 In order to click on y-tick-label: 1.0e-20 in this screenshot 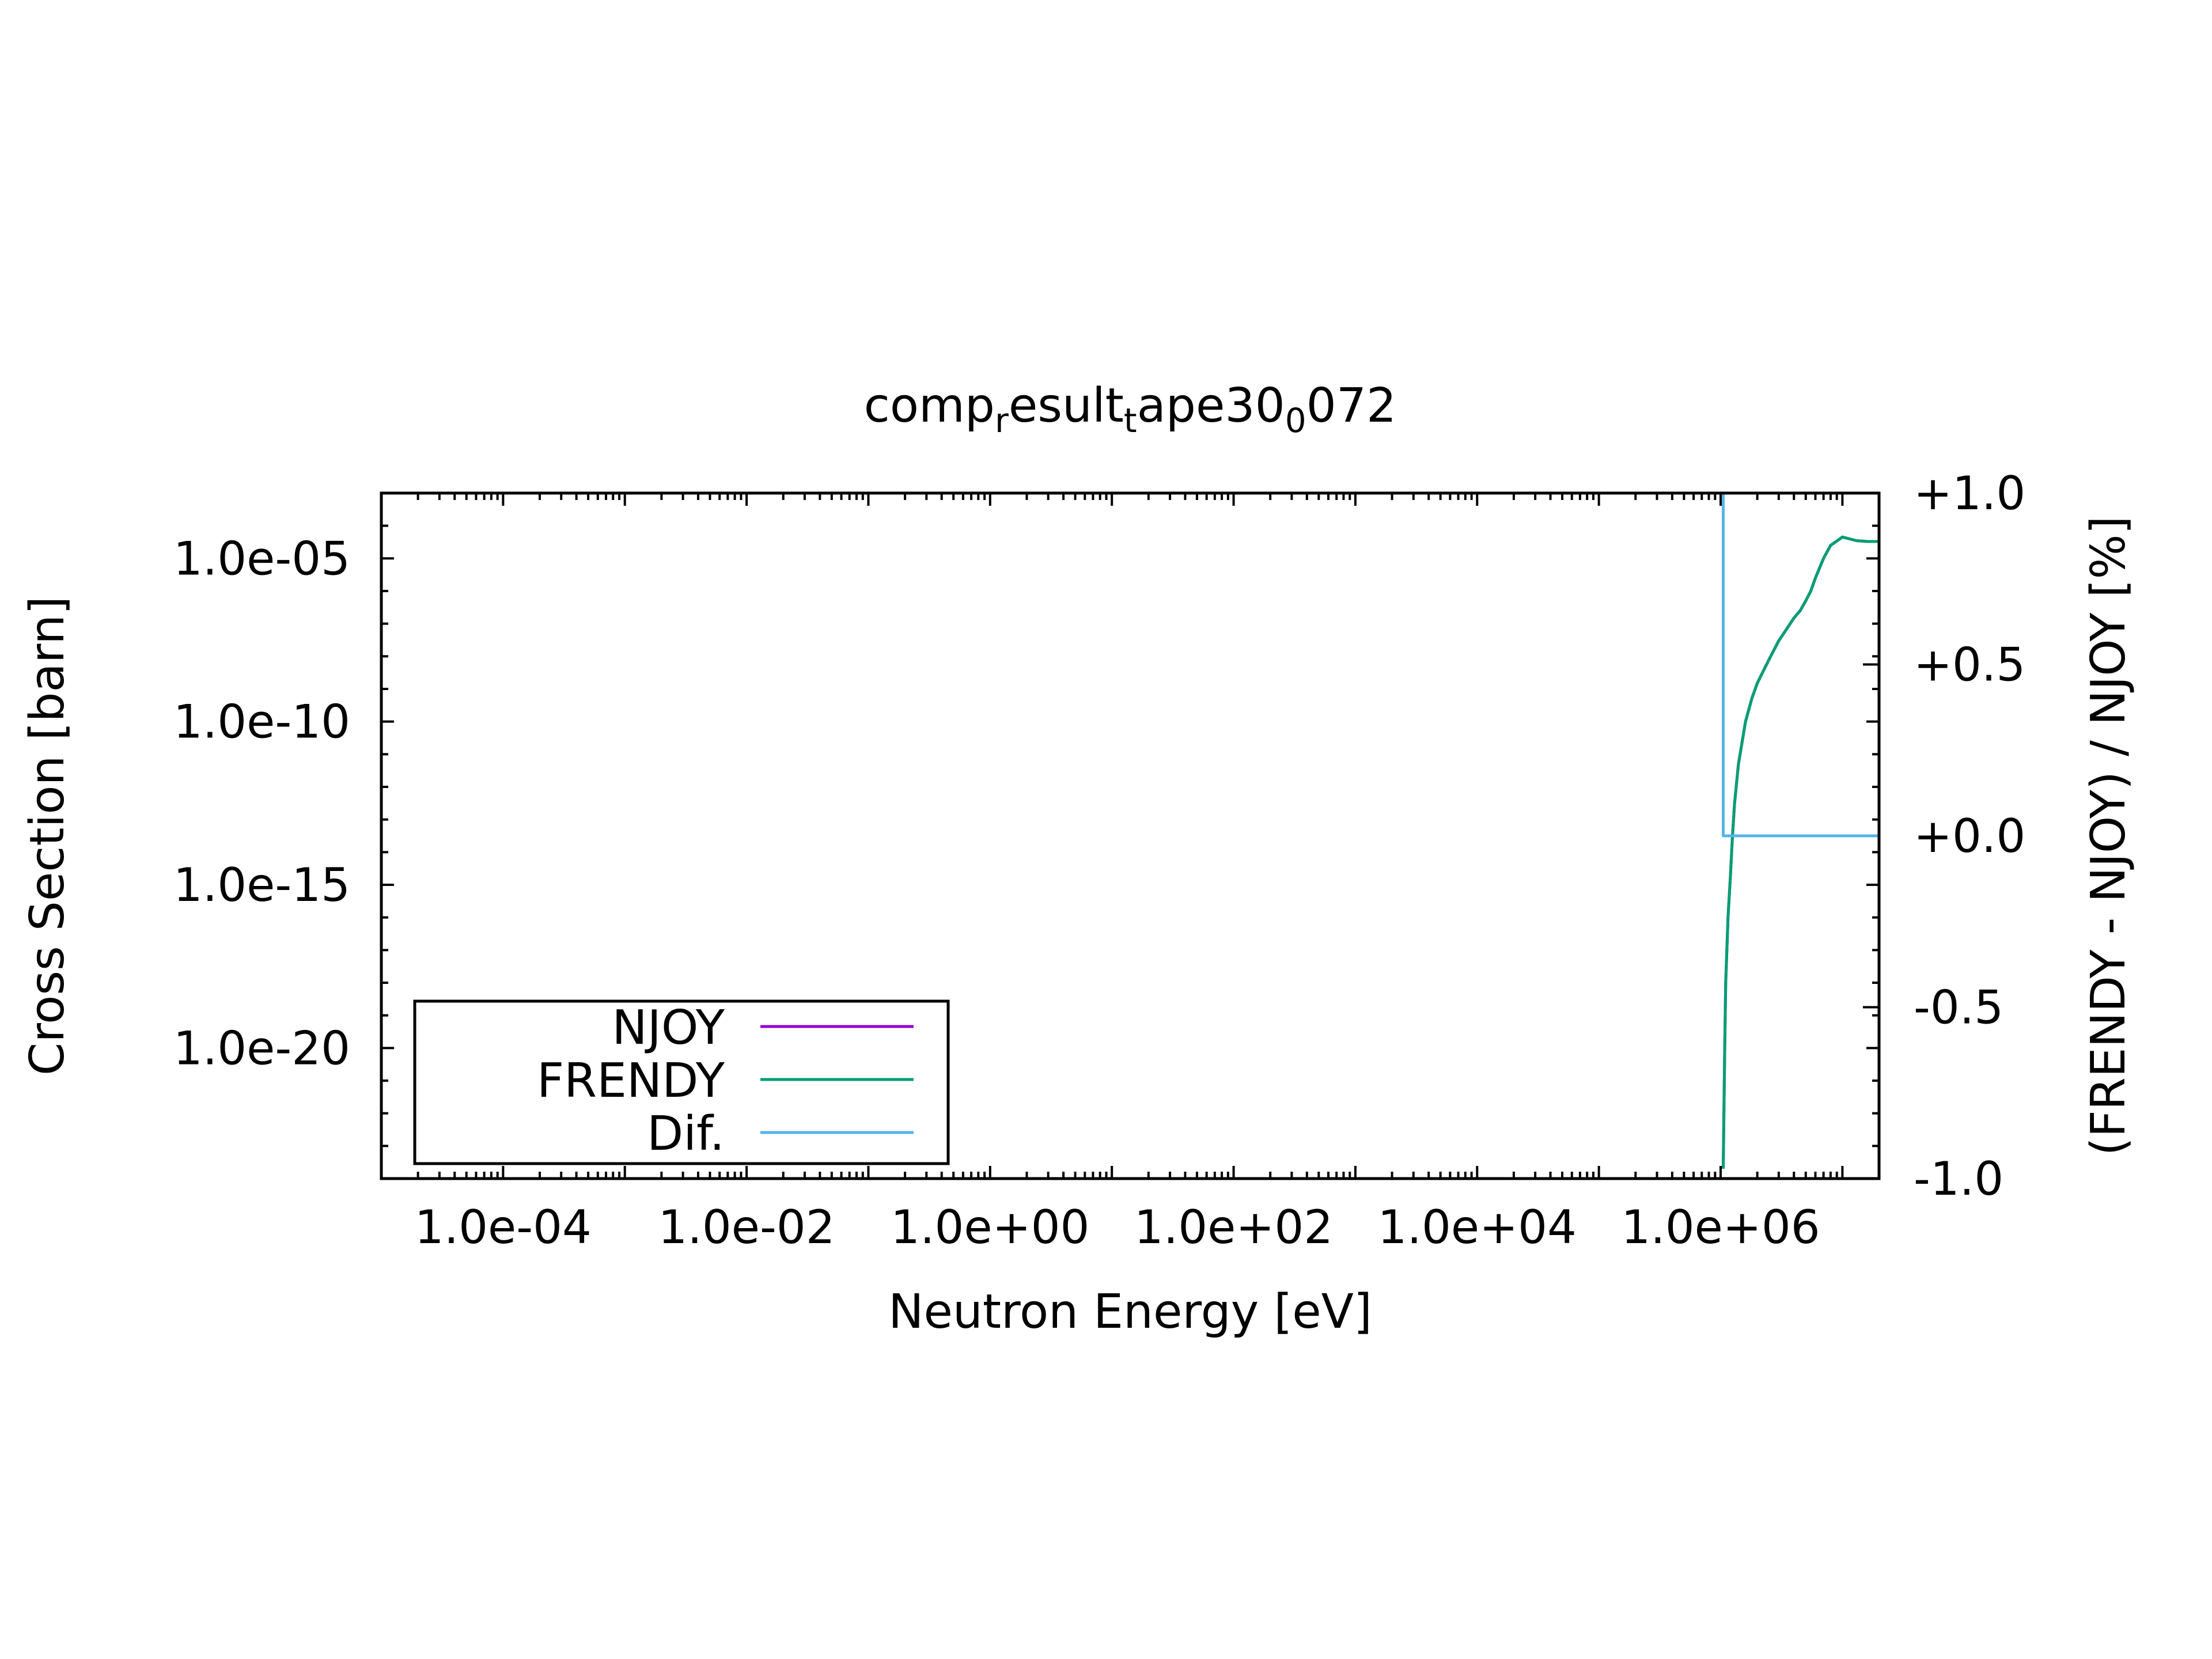, I will do `click(261, 1048)`.